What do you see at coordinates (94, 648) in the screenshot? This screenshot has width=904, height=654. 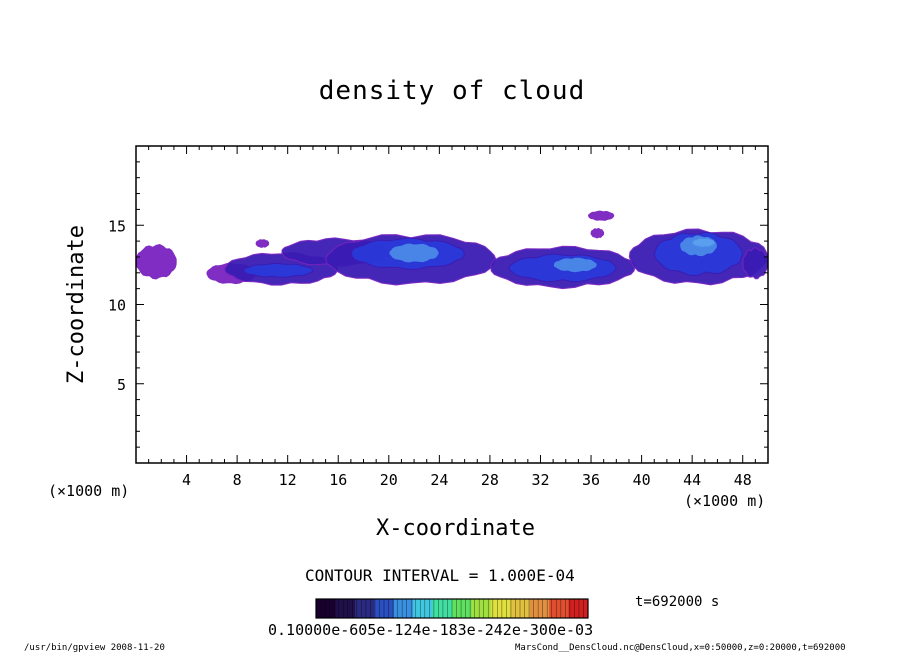 I see `footer-command-label: /usr/bin/gpview 2008-11-20` at bounding box center [94, 648].